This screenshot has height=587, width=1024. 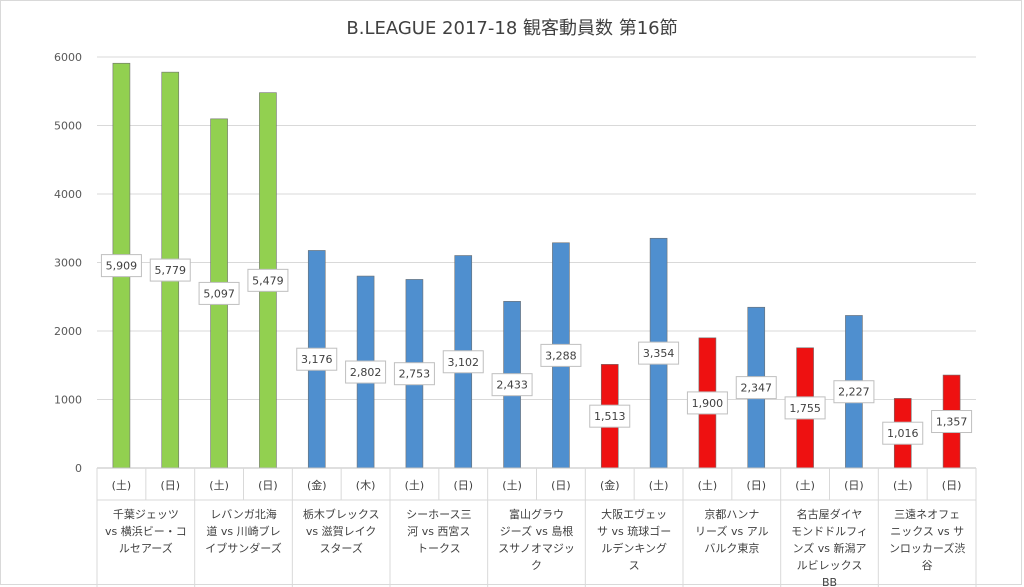 I want to click on x-matchup-label: モンドドルフィ, so click(x=829, y=531).